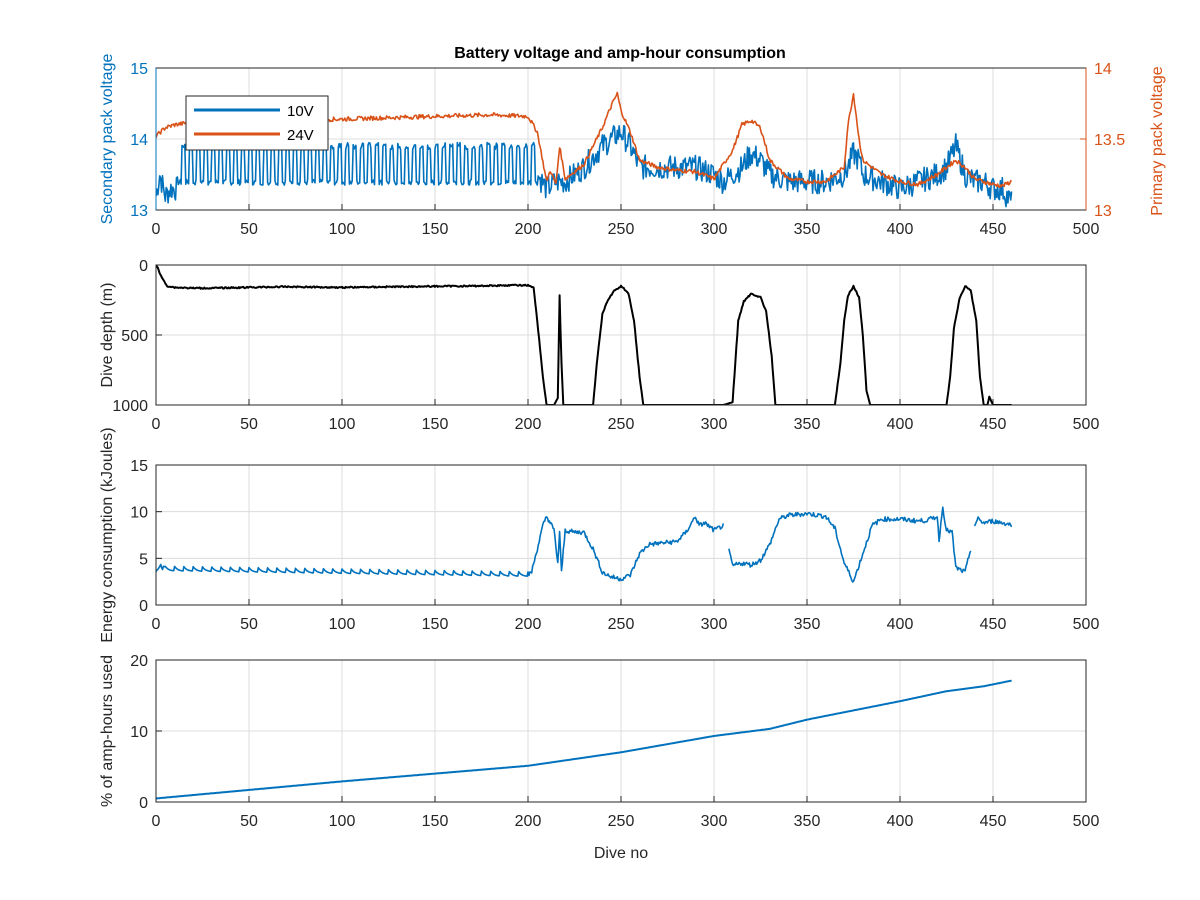  I want to click on y-tick-label: 1000, so click(130, 406).